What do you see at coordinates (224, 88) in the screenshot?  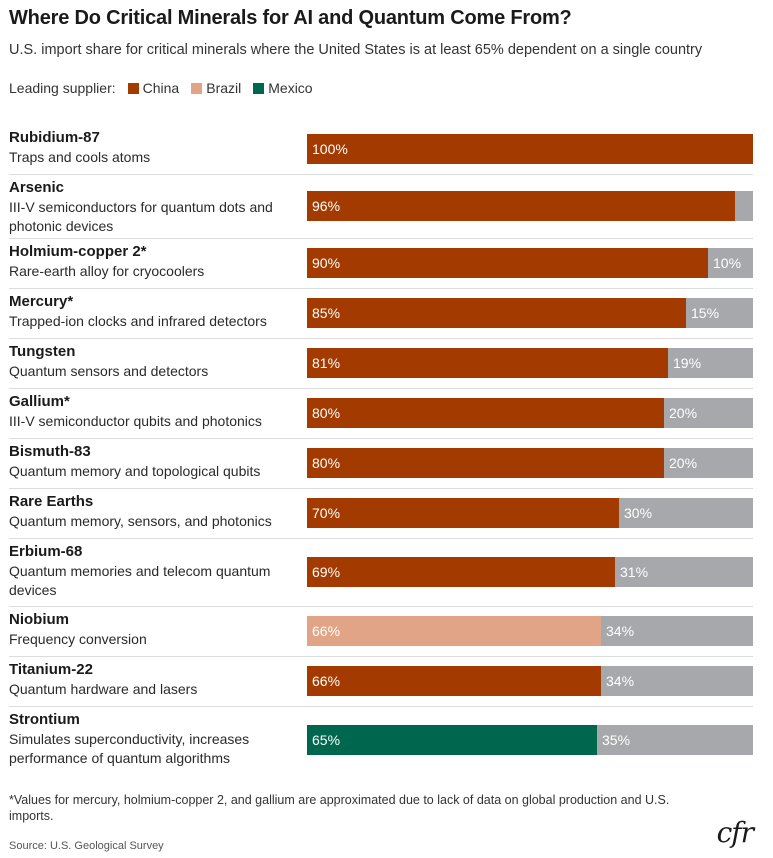 I see `legend-label-brazil: Brazil` at bounding box center [224, 88].